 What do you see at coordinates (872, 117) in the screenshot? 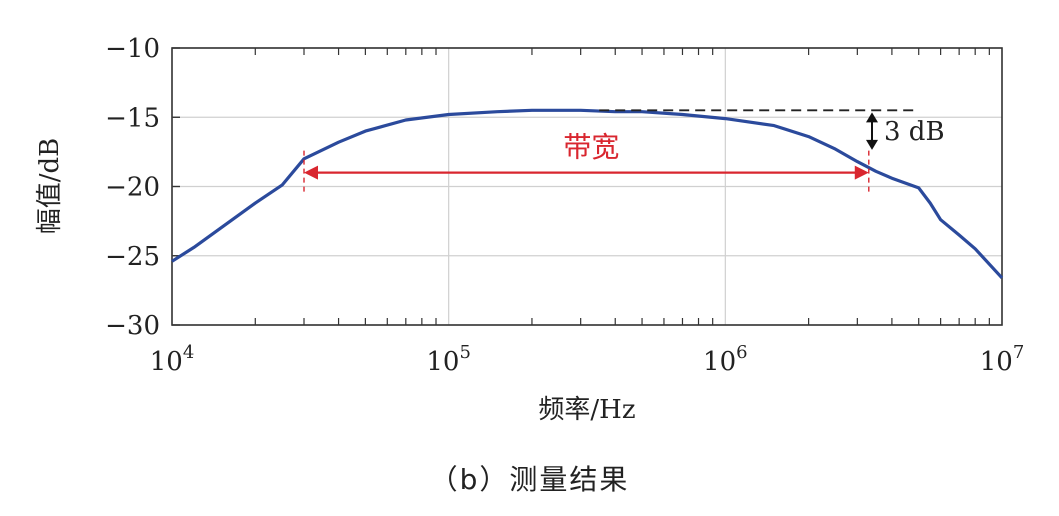
I see `drop-arrow-head-up` at bounding box center [872, 117].